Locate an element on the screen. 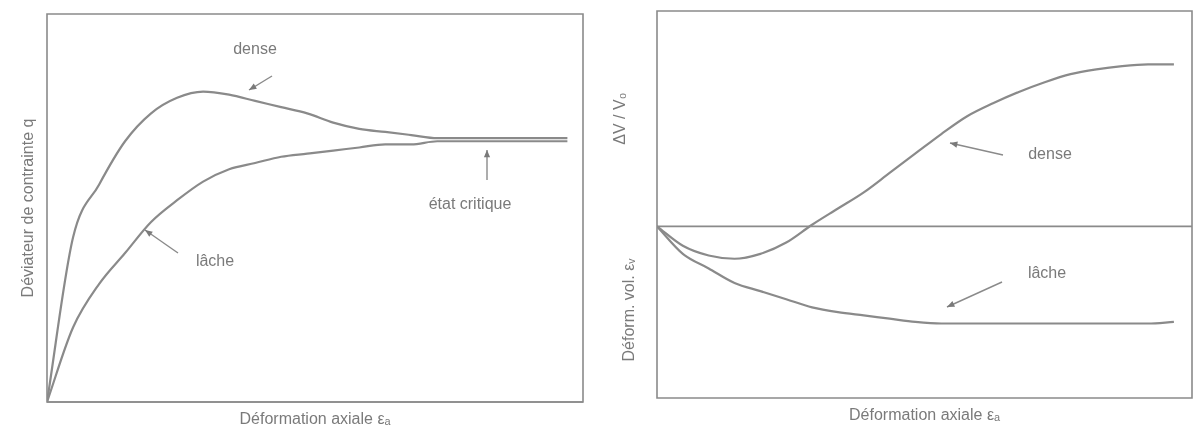 This screenshot has width=1194, height=432. annotation: dense is located at coordinates (1050, 154).